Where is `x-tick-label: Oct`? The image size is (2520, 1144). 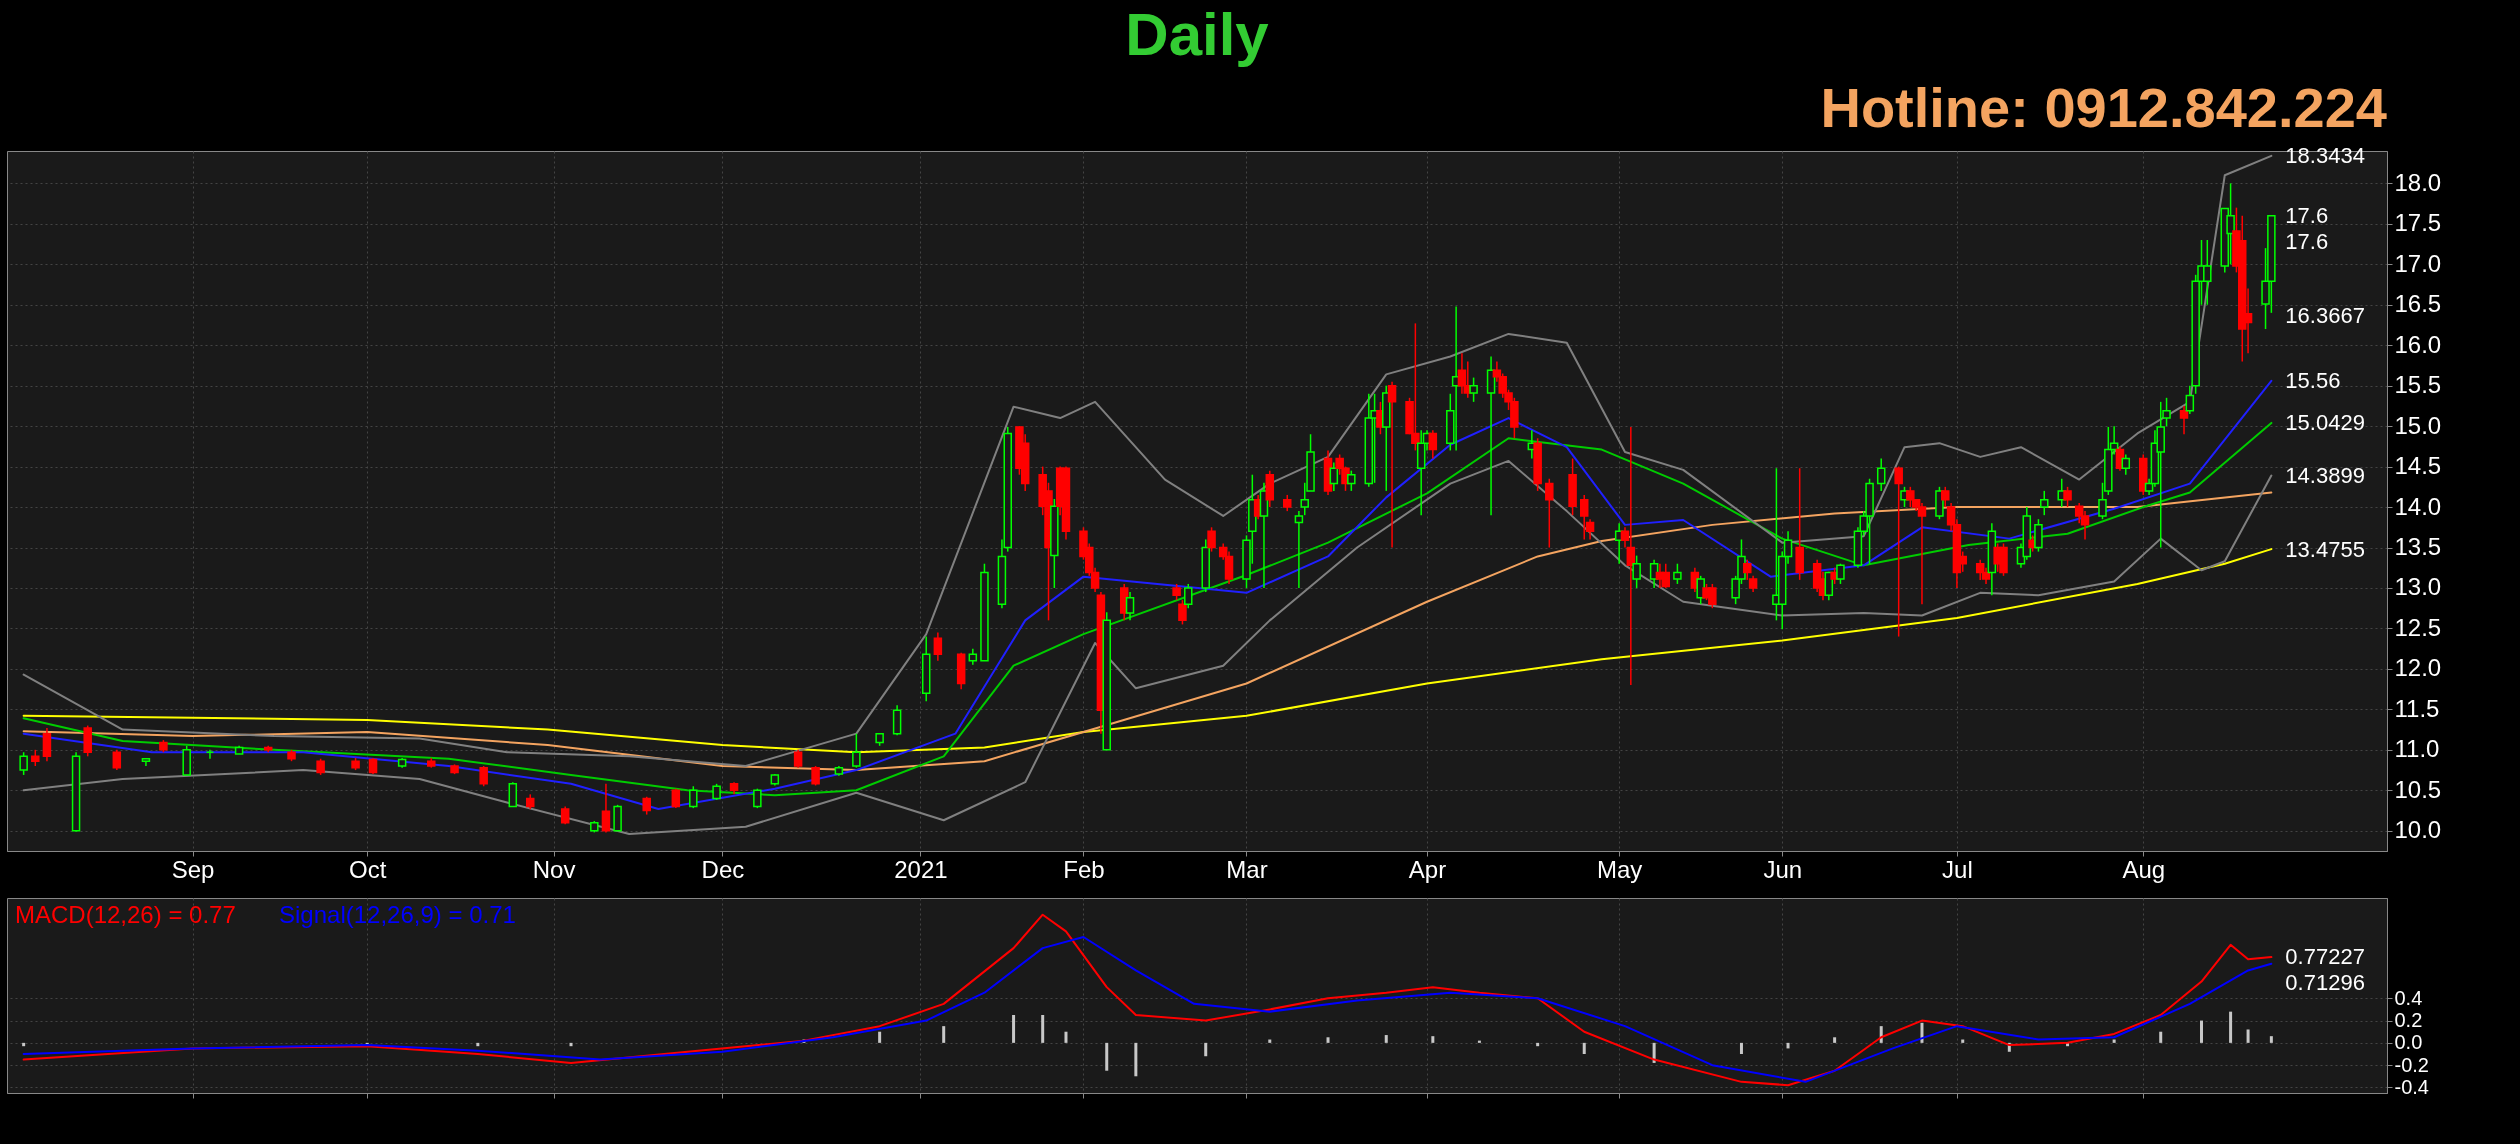
x-tick-label: Oct is located at coordinates (368, 869).